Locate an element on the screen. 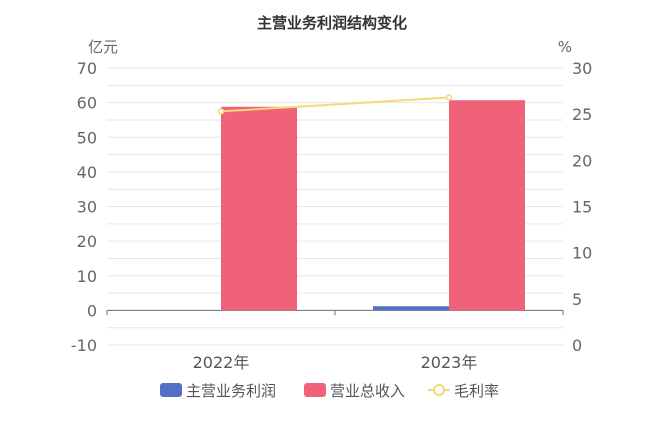 The image size is (648, 432). y-right-ticks: 0 5 10 15 20 25 30 is located at coordinates (582, 207).